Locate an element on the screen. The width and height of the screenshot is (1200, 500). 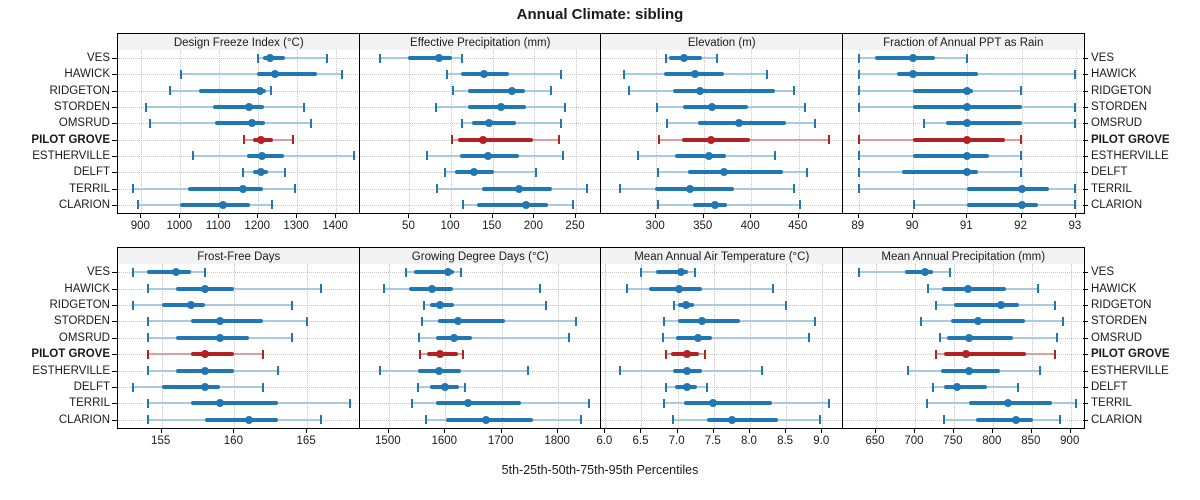
row-label-right-hawick: HAWICK is located at coordinates (1114, 74).